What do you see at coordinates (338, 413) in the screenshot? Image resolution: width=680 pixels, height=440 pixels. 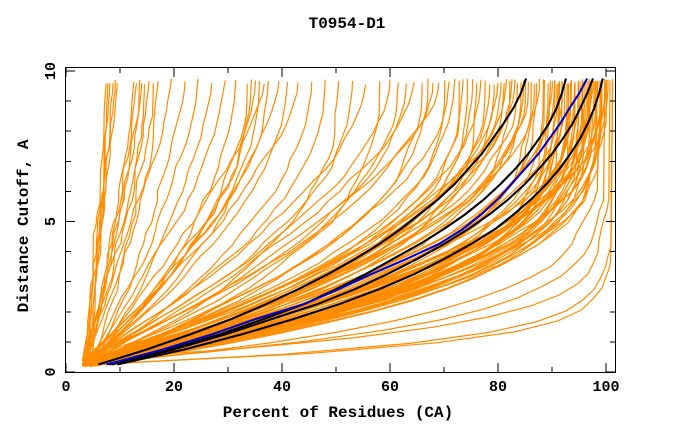 I see `x-axis-title: Percent of Residues (CA)` at bounding box center [338, 413].